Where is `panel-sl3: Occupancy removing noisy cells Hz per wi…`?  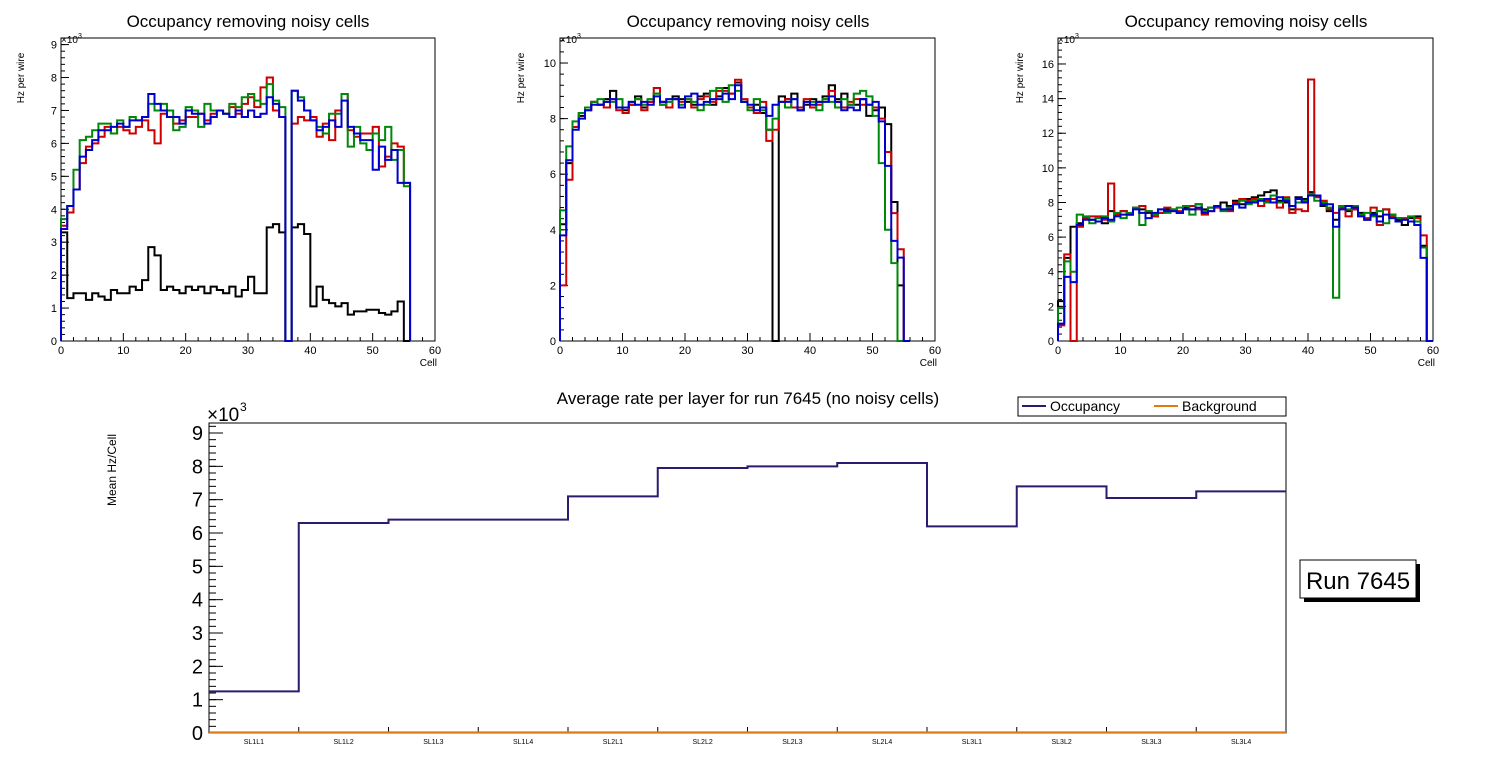
panel-sl3: Occupancy removing noisy cells Hz per wi… is located at coordinates (1227, 190).